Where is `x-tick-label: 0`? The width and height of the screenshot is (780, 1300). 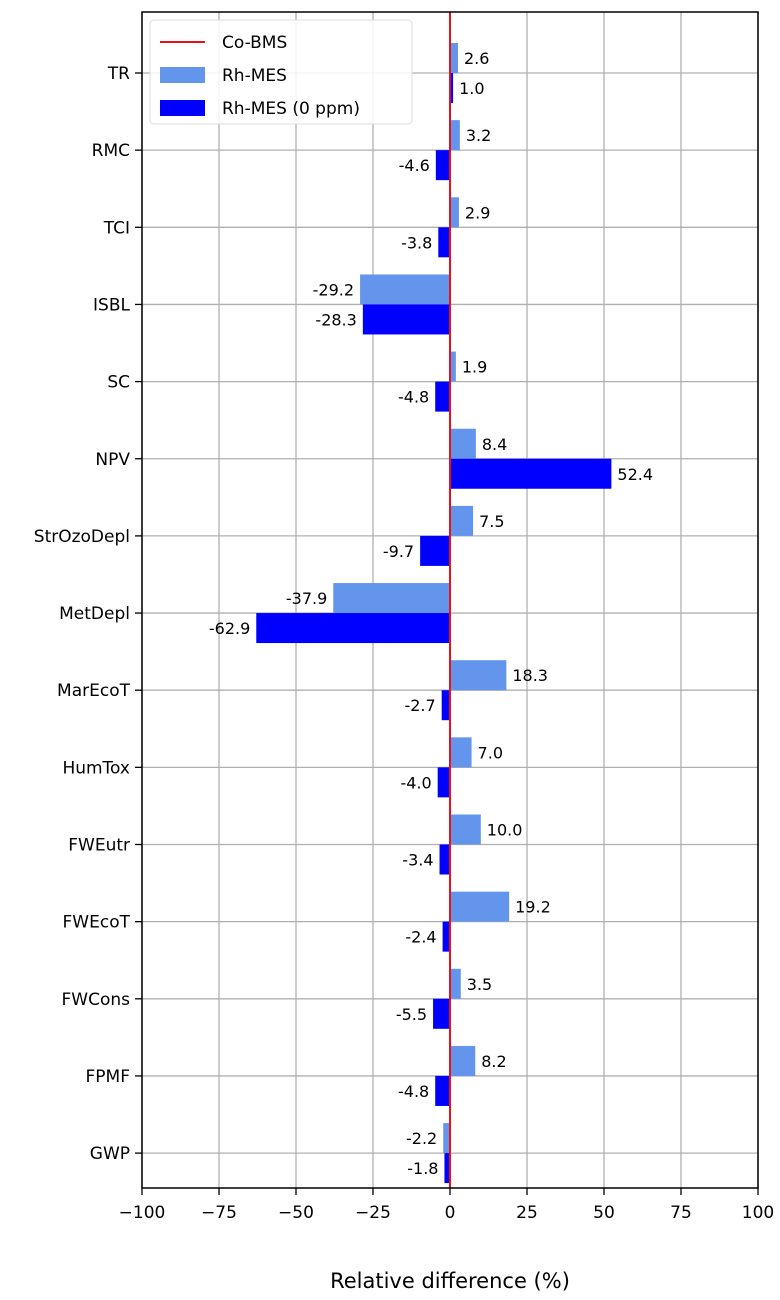
x-tick-label: 0 is located at coordinates (450, 1213).